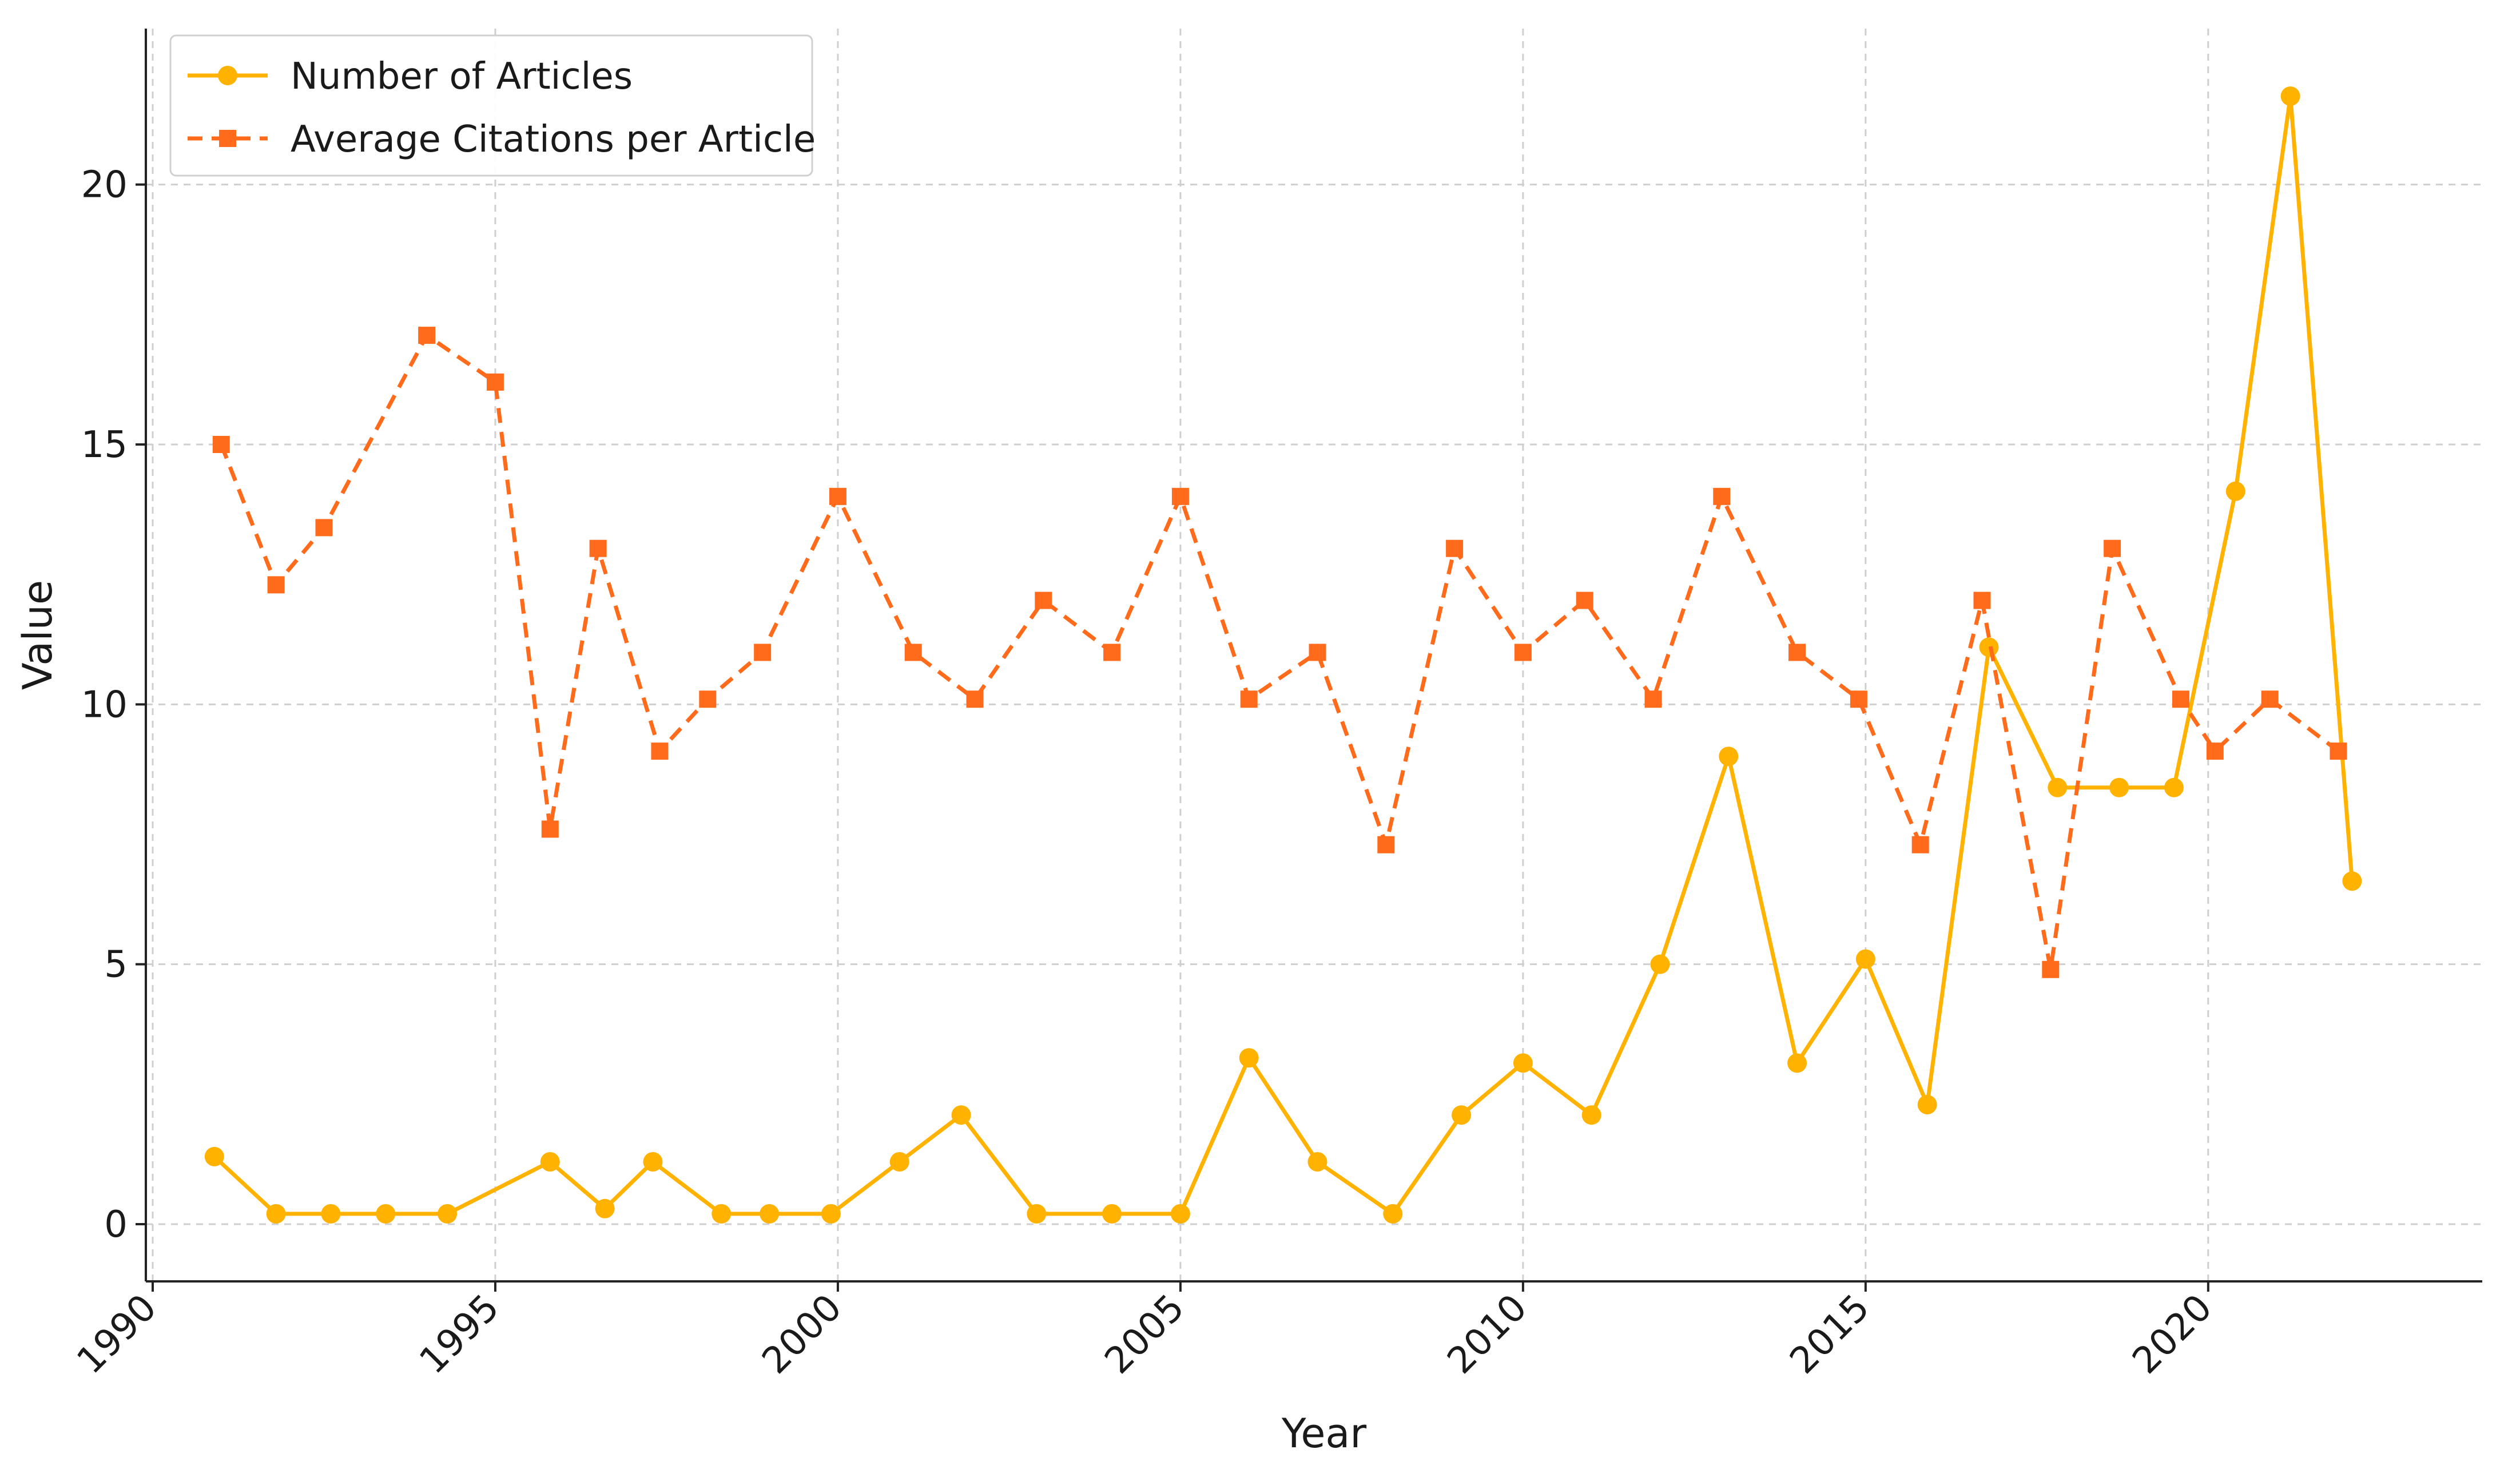 The width and height of the screenshot is (2520, 1469). I want to click on y-axis-title: Value, so click(37, 635).